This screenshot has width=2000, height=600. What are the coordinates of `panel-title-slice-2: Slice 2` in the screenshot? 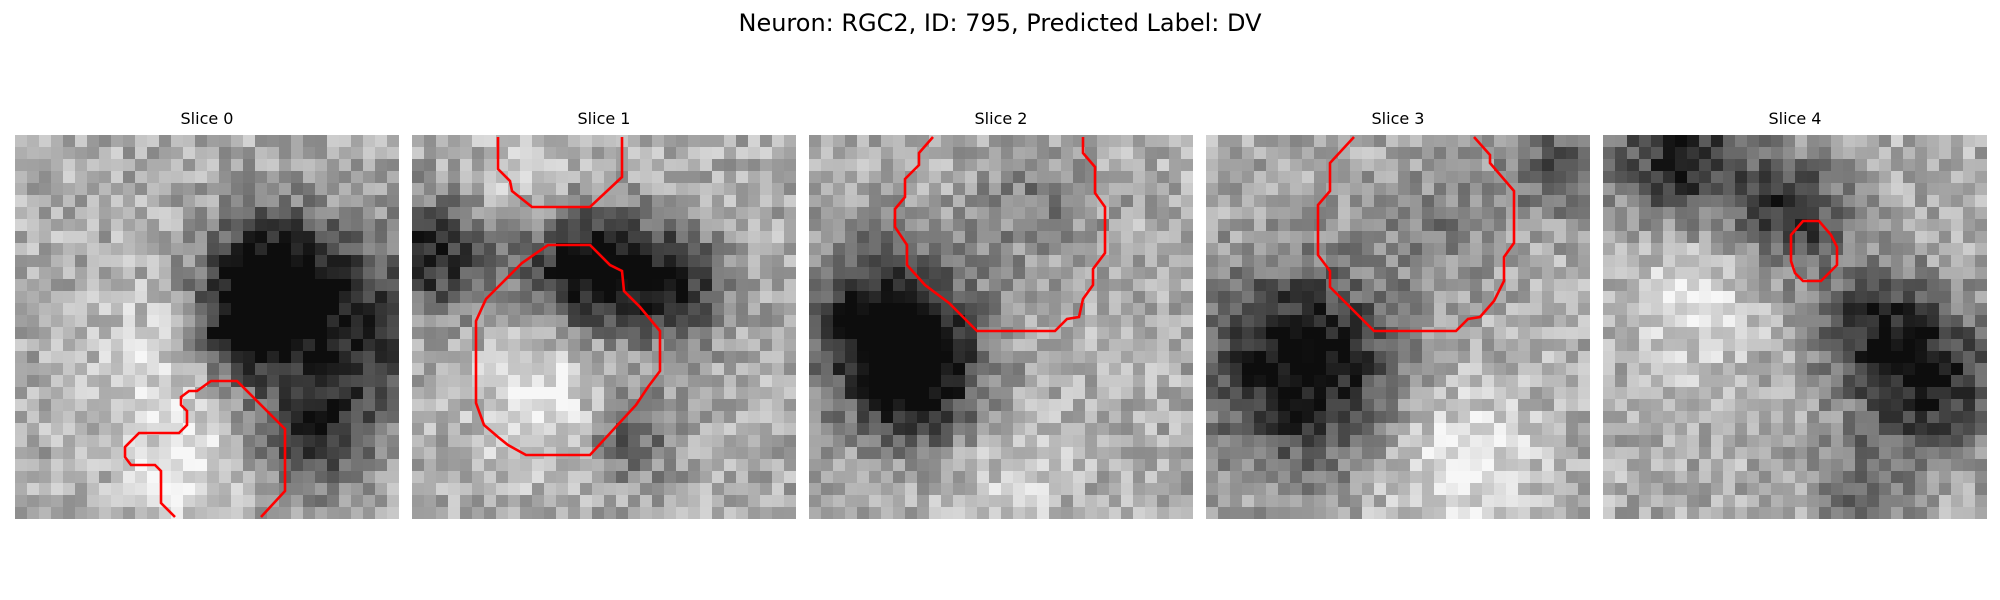 It's located at (1001, 118).